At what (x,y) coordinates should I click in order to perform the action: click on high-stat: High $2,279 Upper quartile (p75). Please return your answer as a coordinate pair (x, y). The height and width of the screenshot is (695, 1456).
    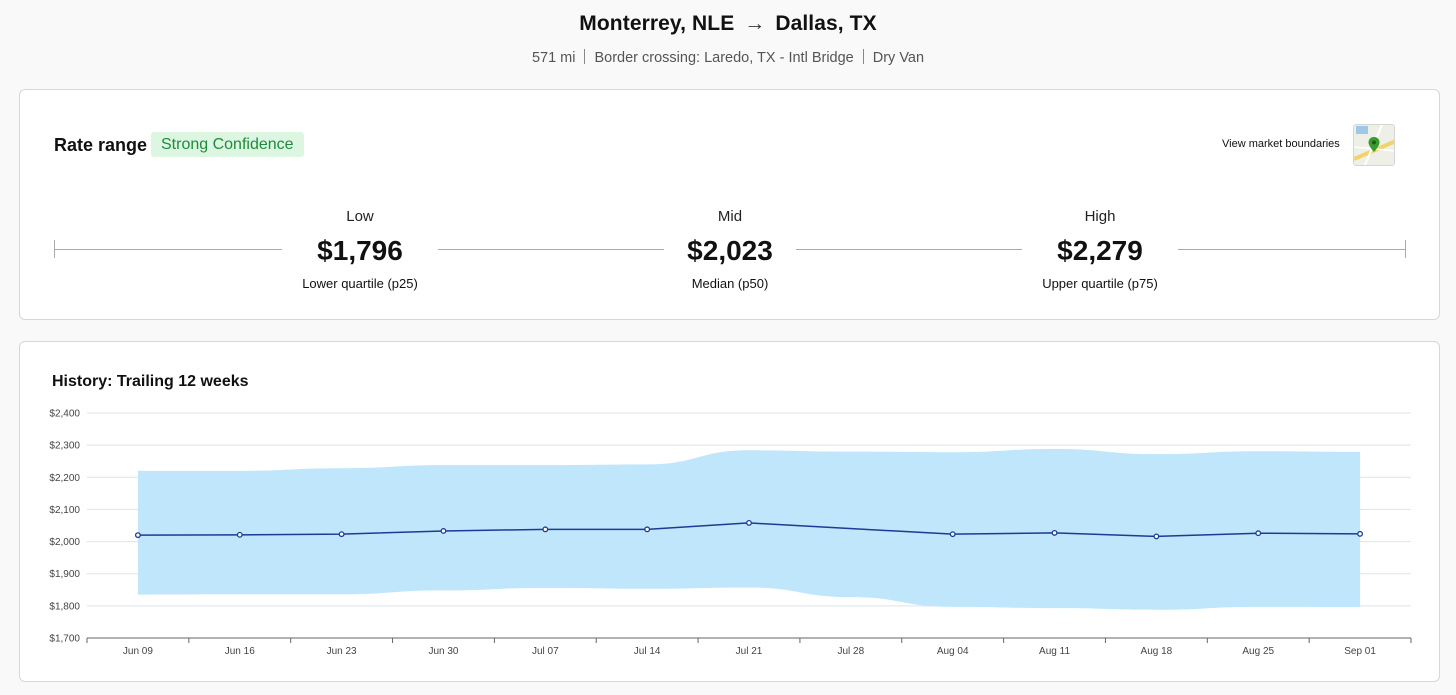
    Looking at the image, I should click on (1100, 249).